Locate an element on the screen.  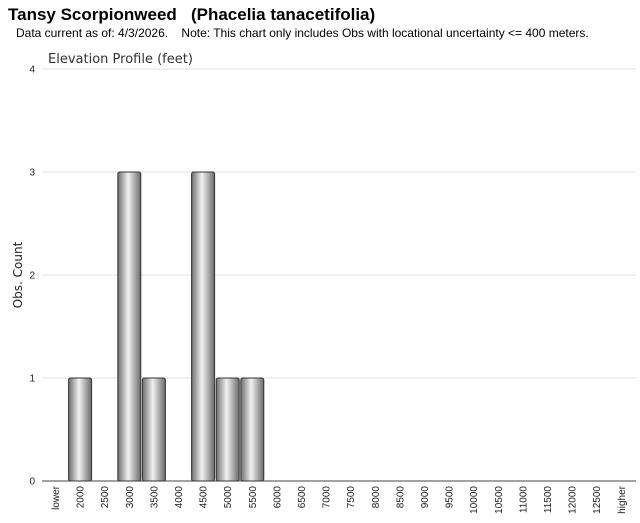
x-tick-label: 3000 is located at coordinates (130, 497).